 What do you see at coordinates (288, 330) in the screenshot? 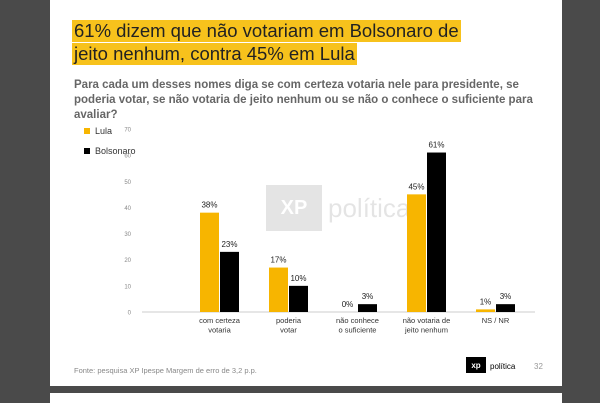
I see `category-label: votar` at bounding box center [288, 330].